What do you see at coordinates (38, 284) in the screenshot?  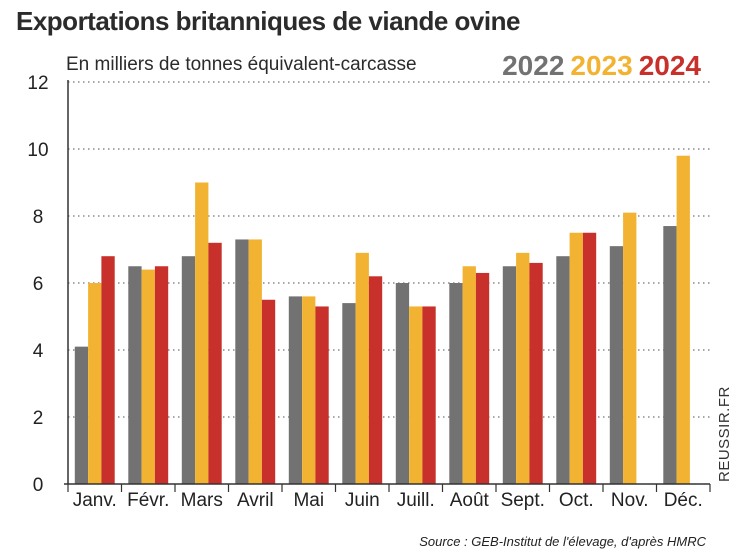 I see `y-tick-label: 6` at bounding box center [38, 284].